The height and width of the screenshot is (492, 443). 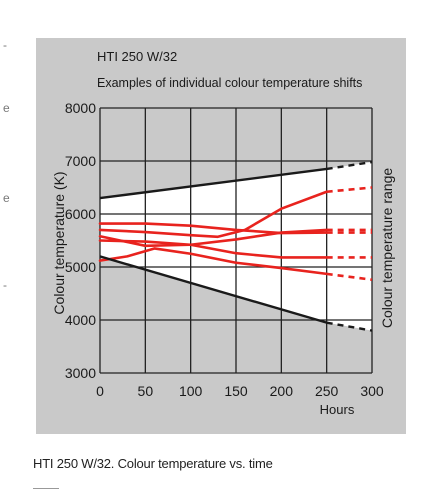 What do you see at coordinates (349, 326) in the screenshot?
I see `range-line-lower-dashed` at bounding box center [349, 326].